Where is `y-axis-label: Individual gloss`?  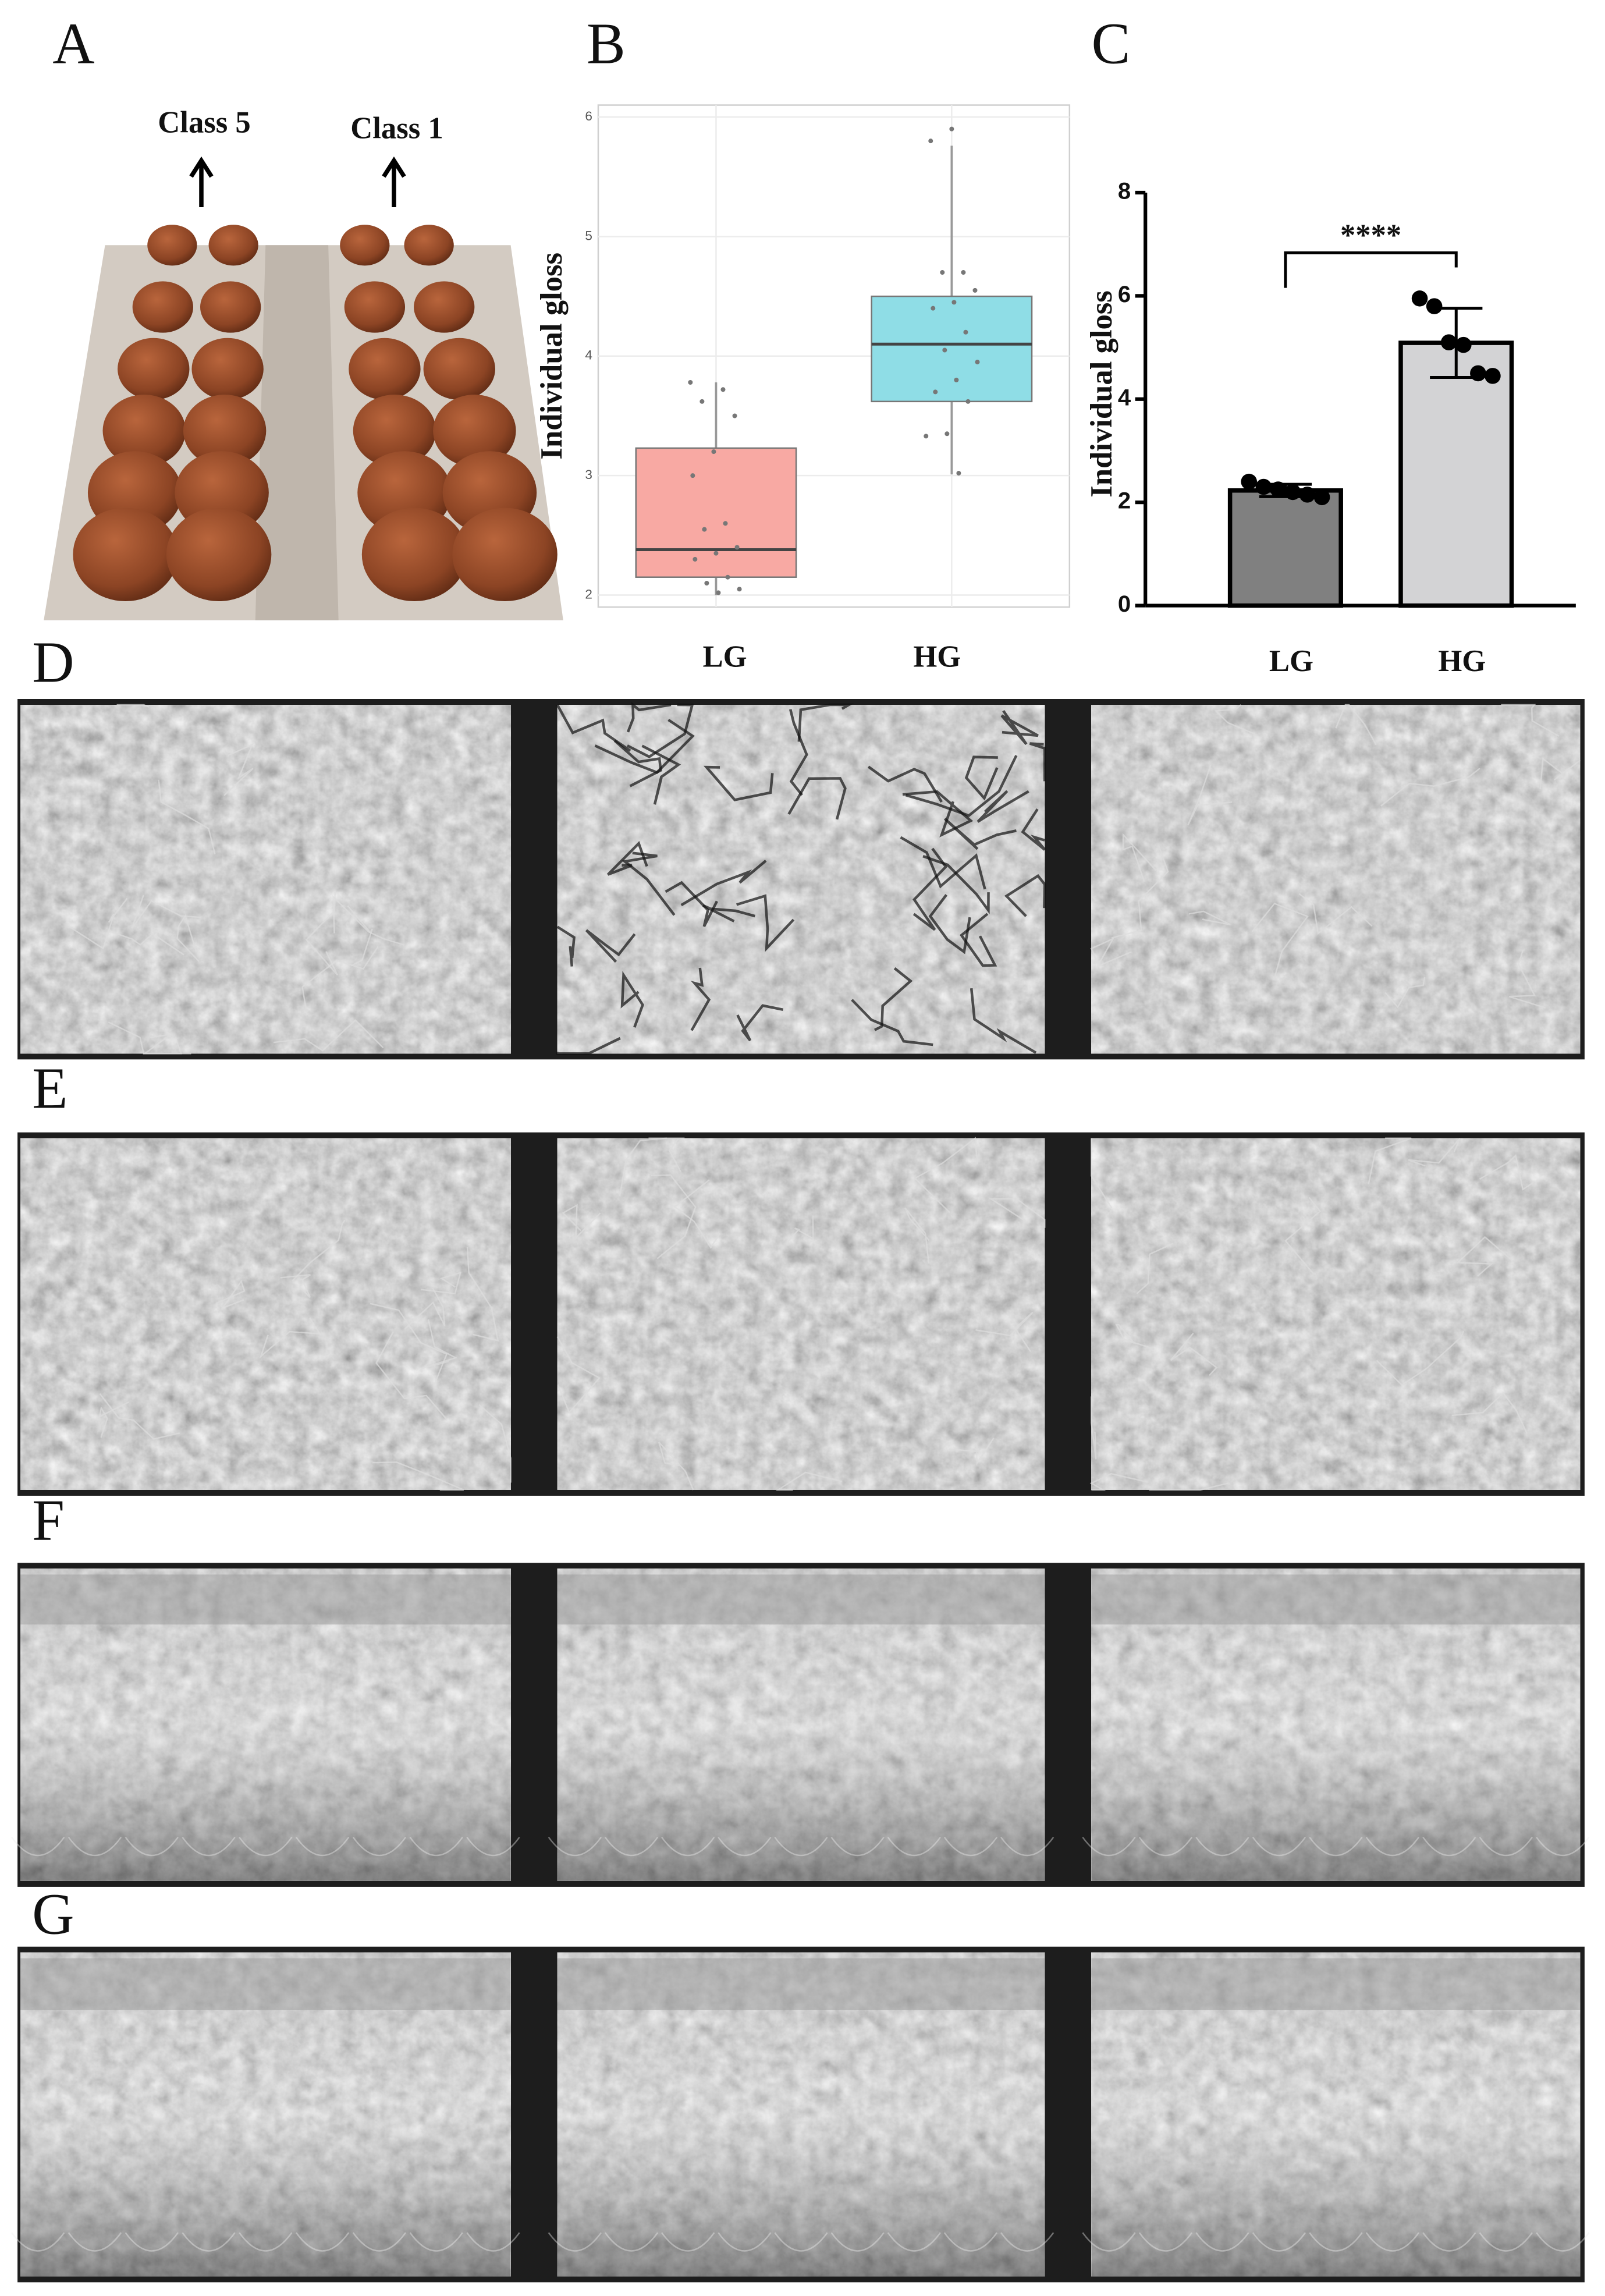
y-axis-label: Individual gloss is located at coordinates (1101, 394).